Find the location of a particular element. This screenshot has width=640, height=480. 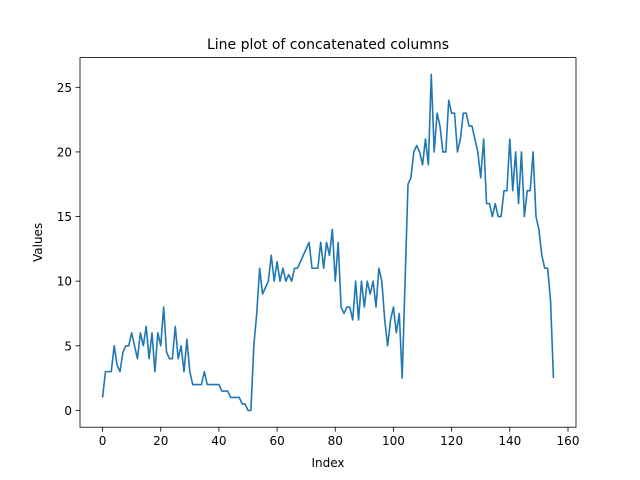

y-tick-label: 25 is located at coordinates (64, 88).